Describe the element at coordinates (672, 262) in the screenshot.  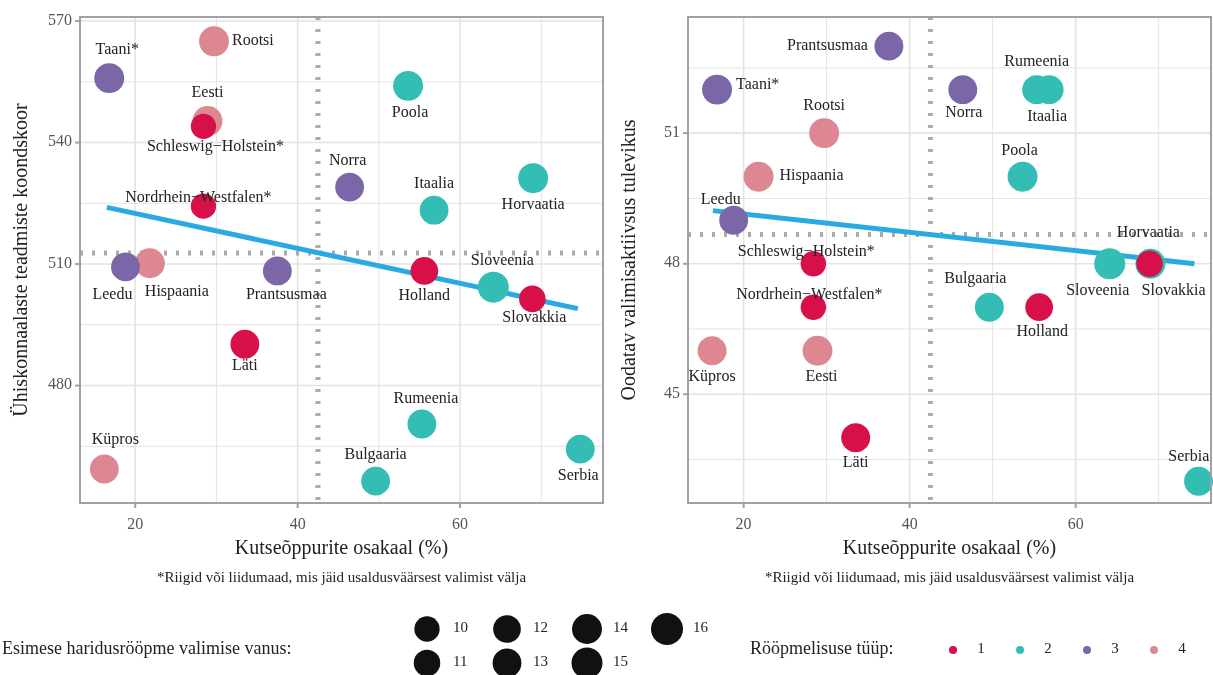
I see `y-tick-label: 48` at that location.